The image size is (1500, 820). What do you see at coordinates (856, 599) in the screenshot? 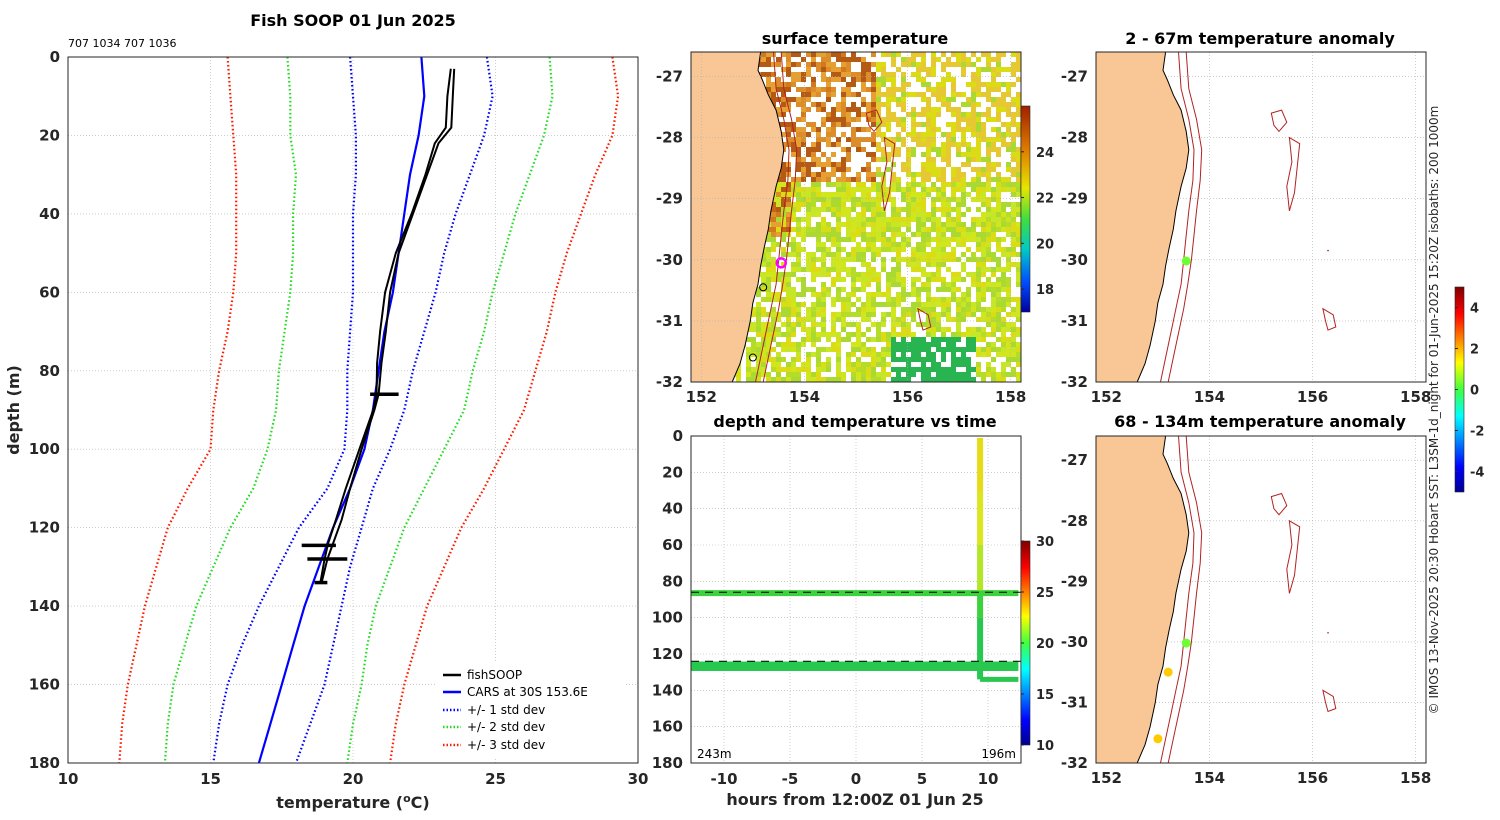
I see `depthtime-frame` at bounding box center [856, 599].